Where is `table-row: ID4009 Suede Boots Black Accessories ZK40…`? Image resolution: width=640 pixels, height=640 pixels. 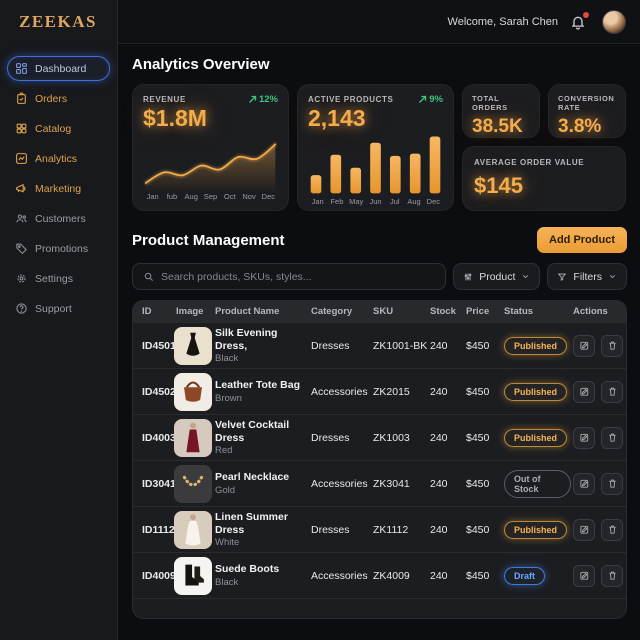
table-row: ID4009 Suede Boots Black Accessories ZK40… is located at coordinates (379, 575).